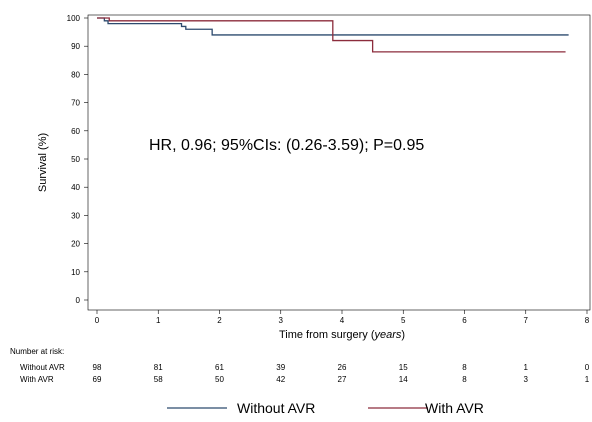  I want to click on risk-count: 98, so click(97, 367).